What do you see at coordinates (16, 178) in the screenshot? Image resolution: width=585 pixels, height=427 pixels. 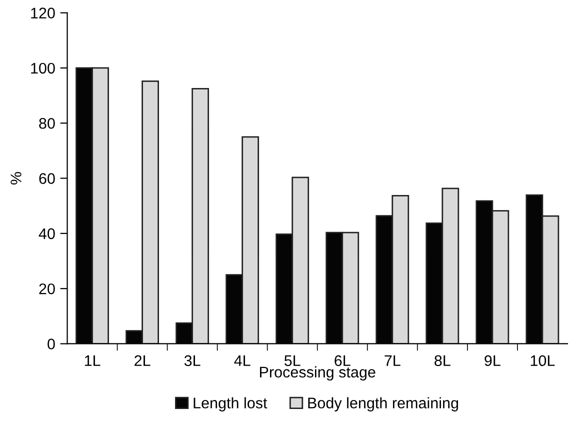 I see `y-axis-title: %` at bounding box center [16, 178].